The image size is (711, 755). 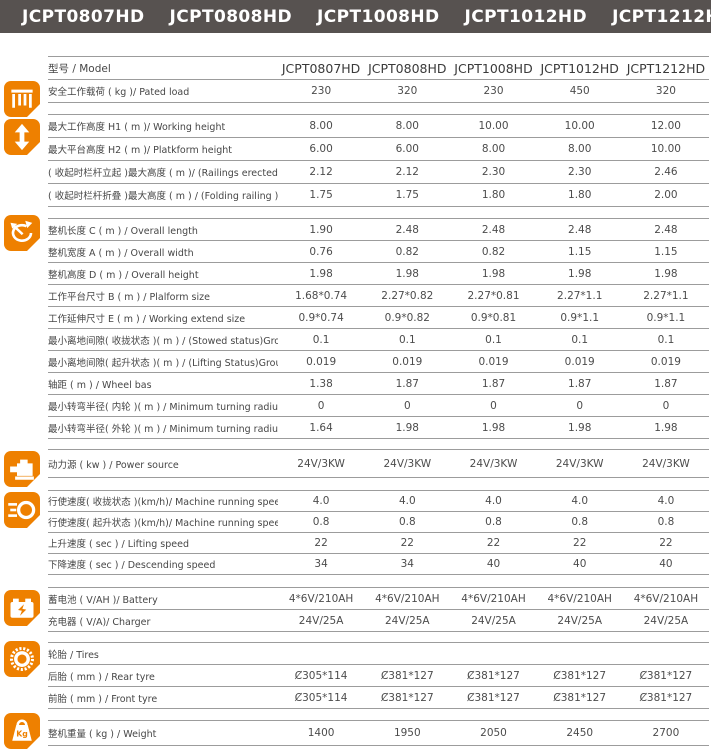 I want to click on value-cell: 10.00, so click(x=493, y=126).